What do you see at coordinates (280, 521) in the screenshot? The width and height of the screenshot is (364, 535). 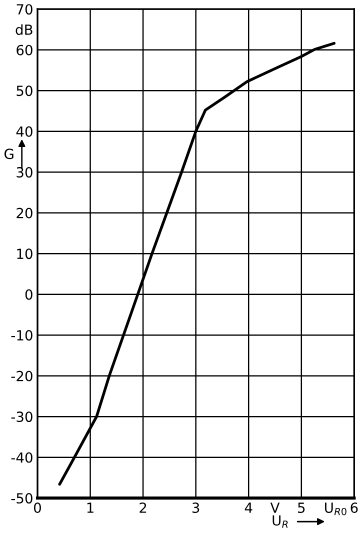 I see `x-axis-title: U$_{R}$` at bounding box center [280, 521].